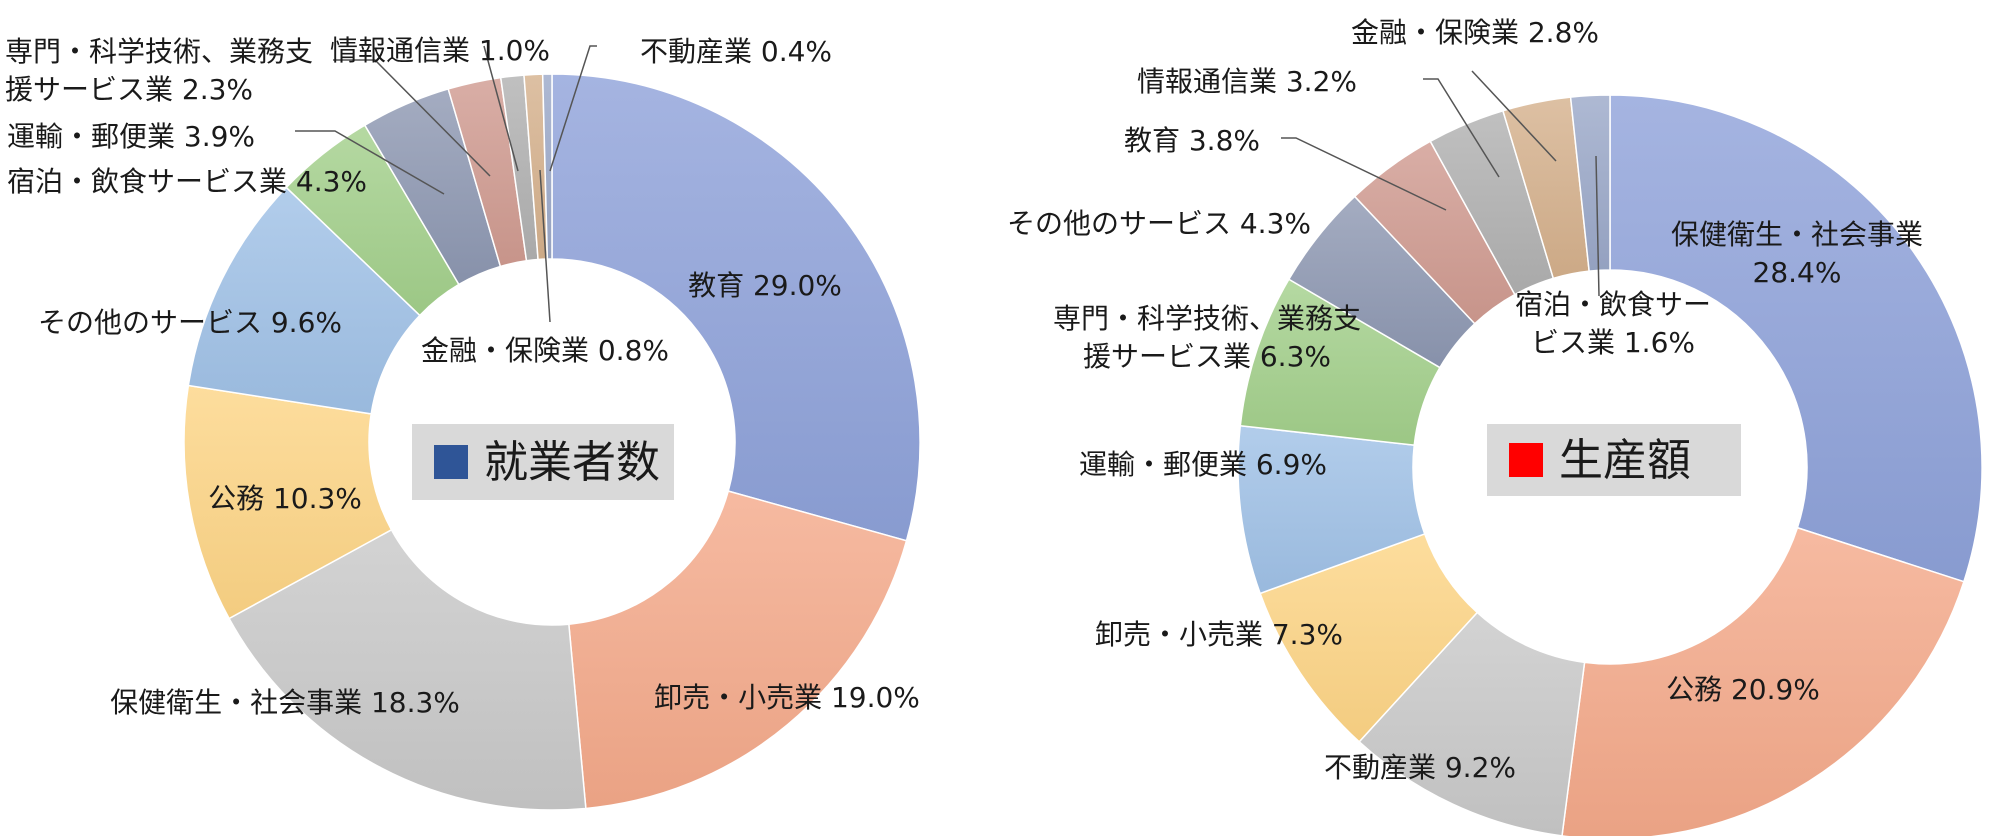 The image size is (2000, 836). I want to click on slice-label-教育: 教育 29.0%, so click(765, 285).